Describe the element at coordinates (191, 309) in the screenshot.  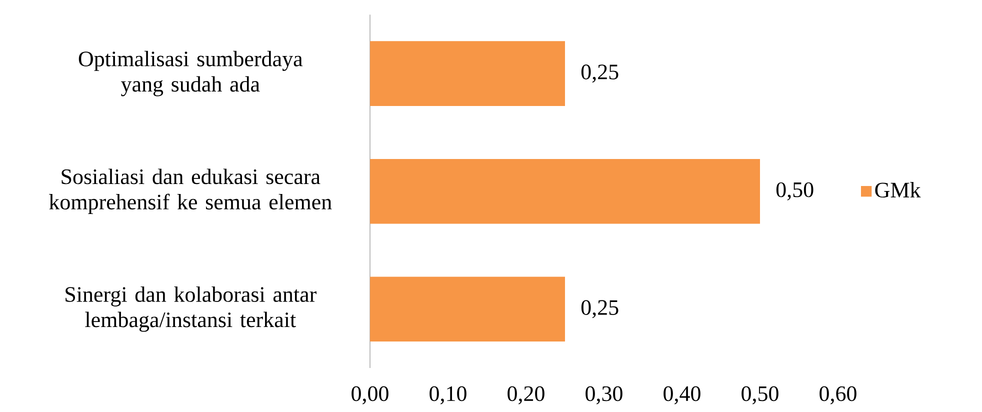
I see `y-tick-label: Sinergi dan kolaborasi antar lembaga/instansi terkait` at that location.